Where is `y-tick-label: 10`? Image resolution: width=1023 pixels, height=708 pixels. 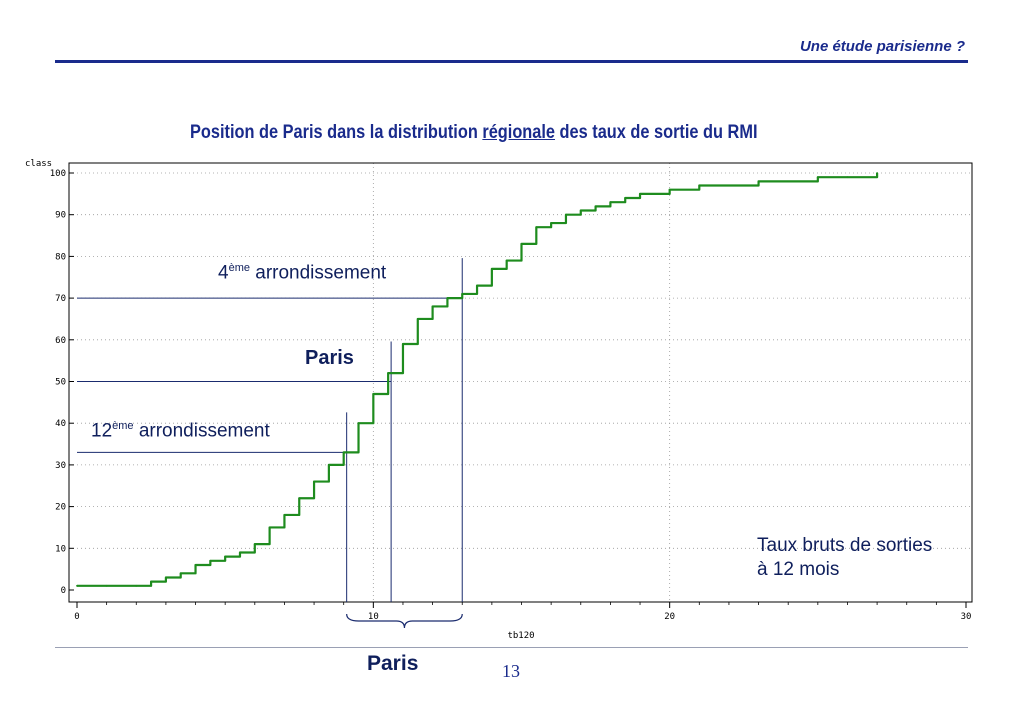 y-tick-label: 10 is located at coordinates (60, 549).